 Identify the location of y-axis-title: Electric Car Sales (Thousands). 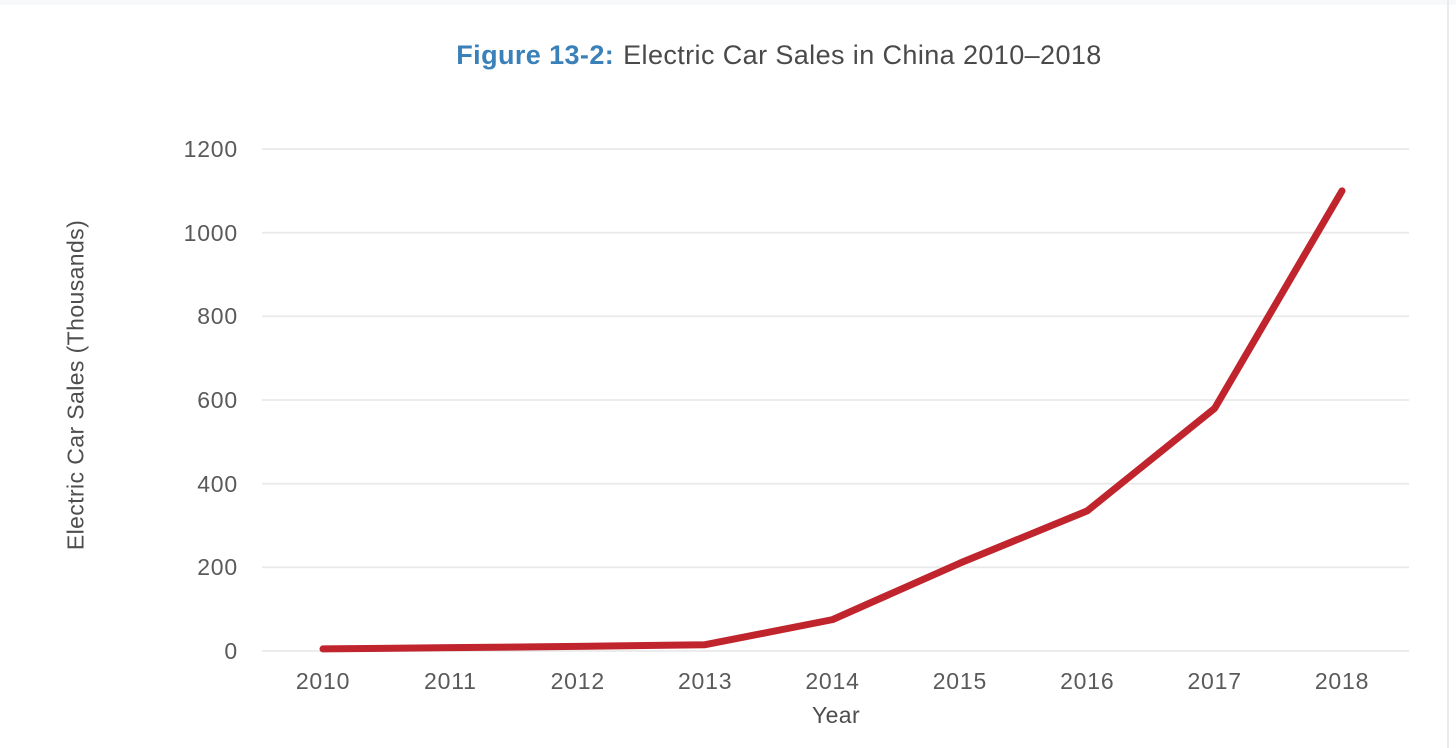
(75, 385).